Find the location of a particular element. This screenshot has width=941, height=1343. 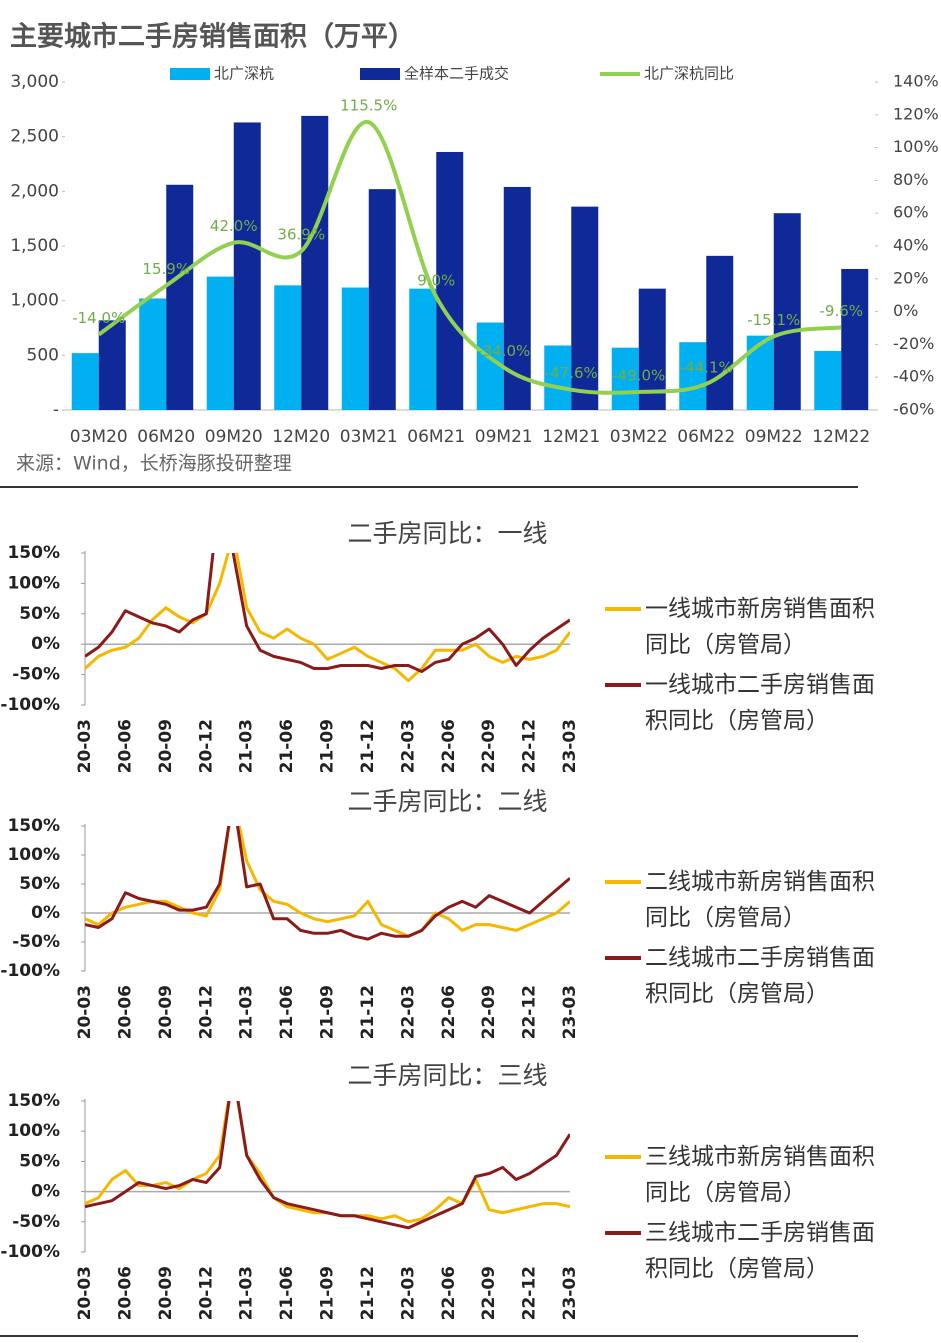

y-tick-label: 1,500 is located at coordinates (34, 246).